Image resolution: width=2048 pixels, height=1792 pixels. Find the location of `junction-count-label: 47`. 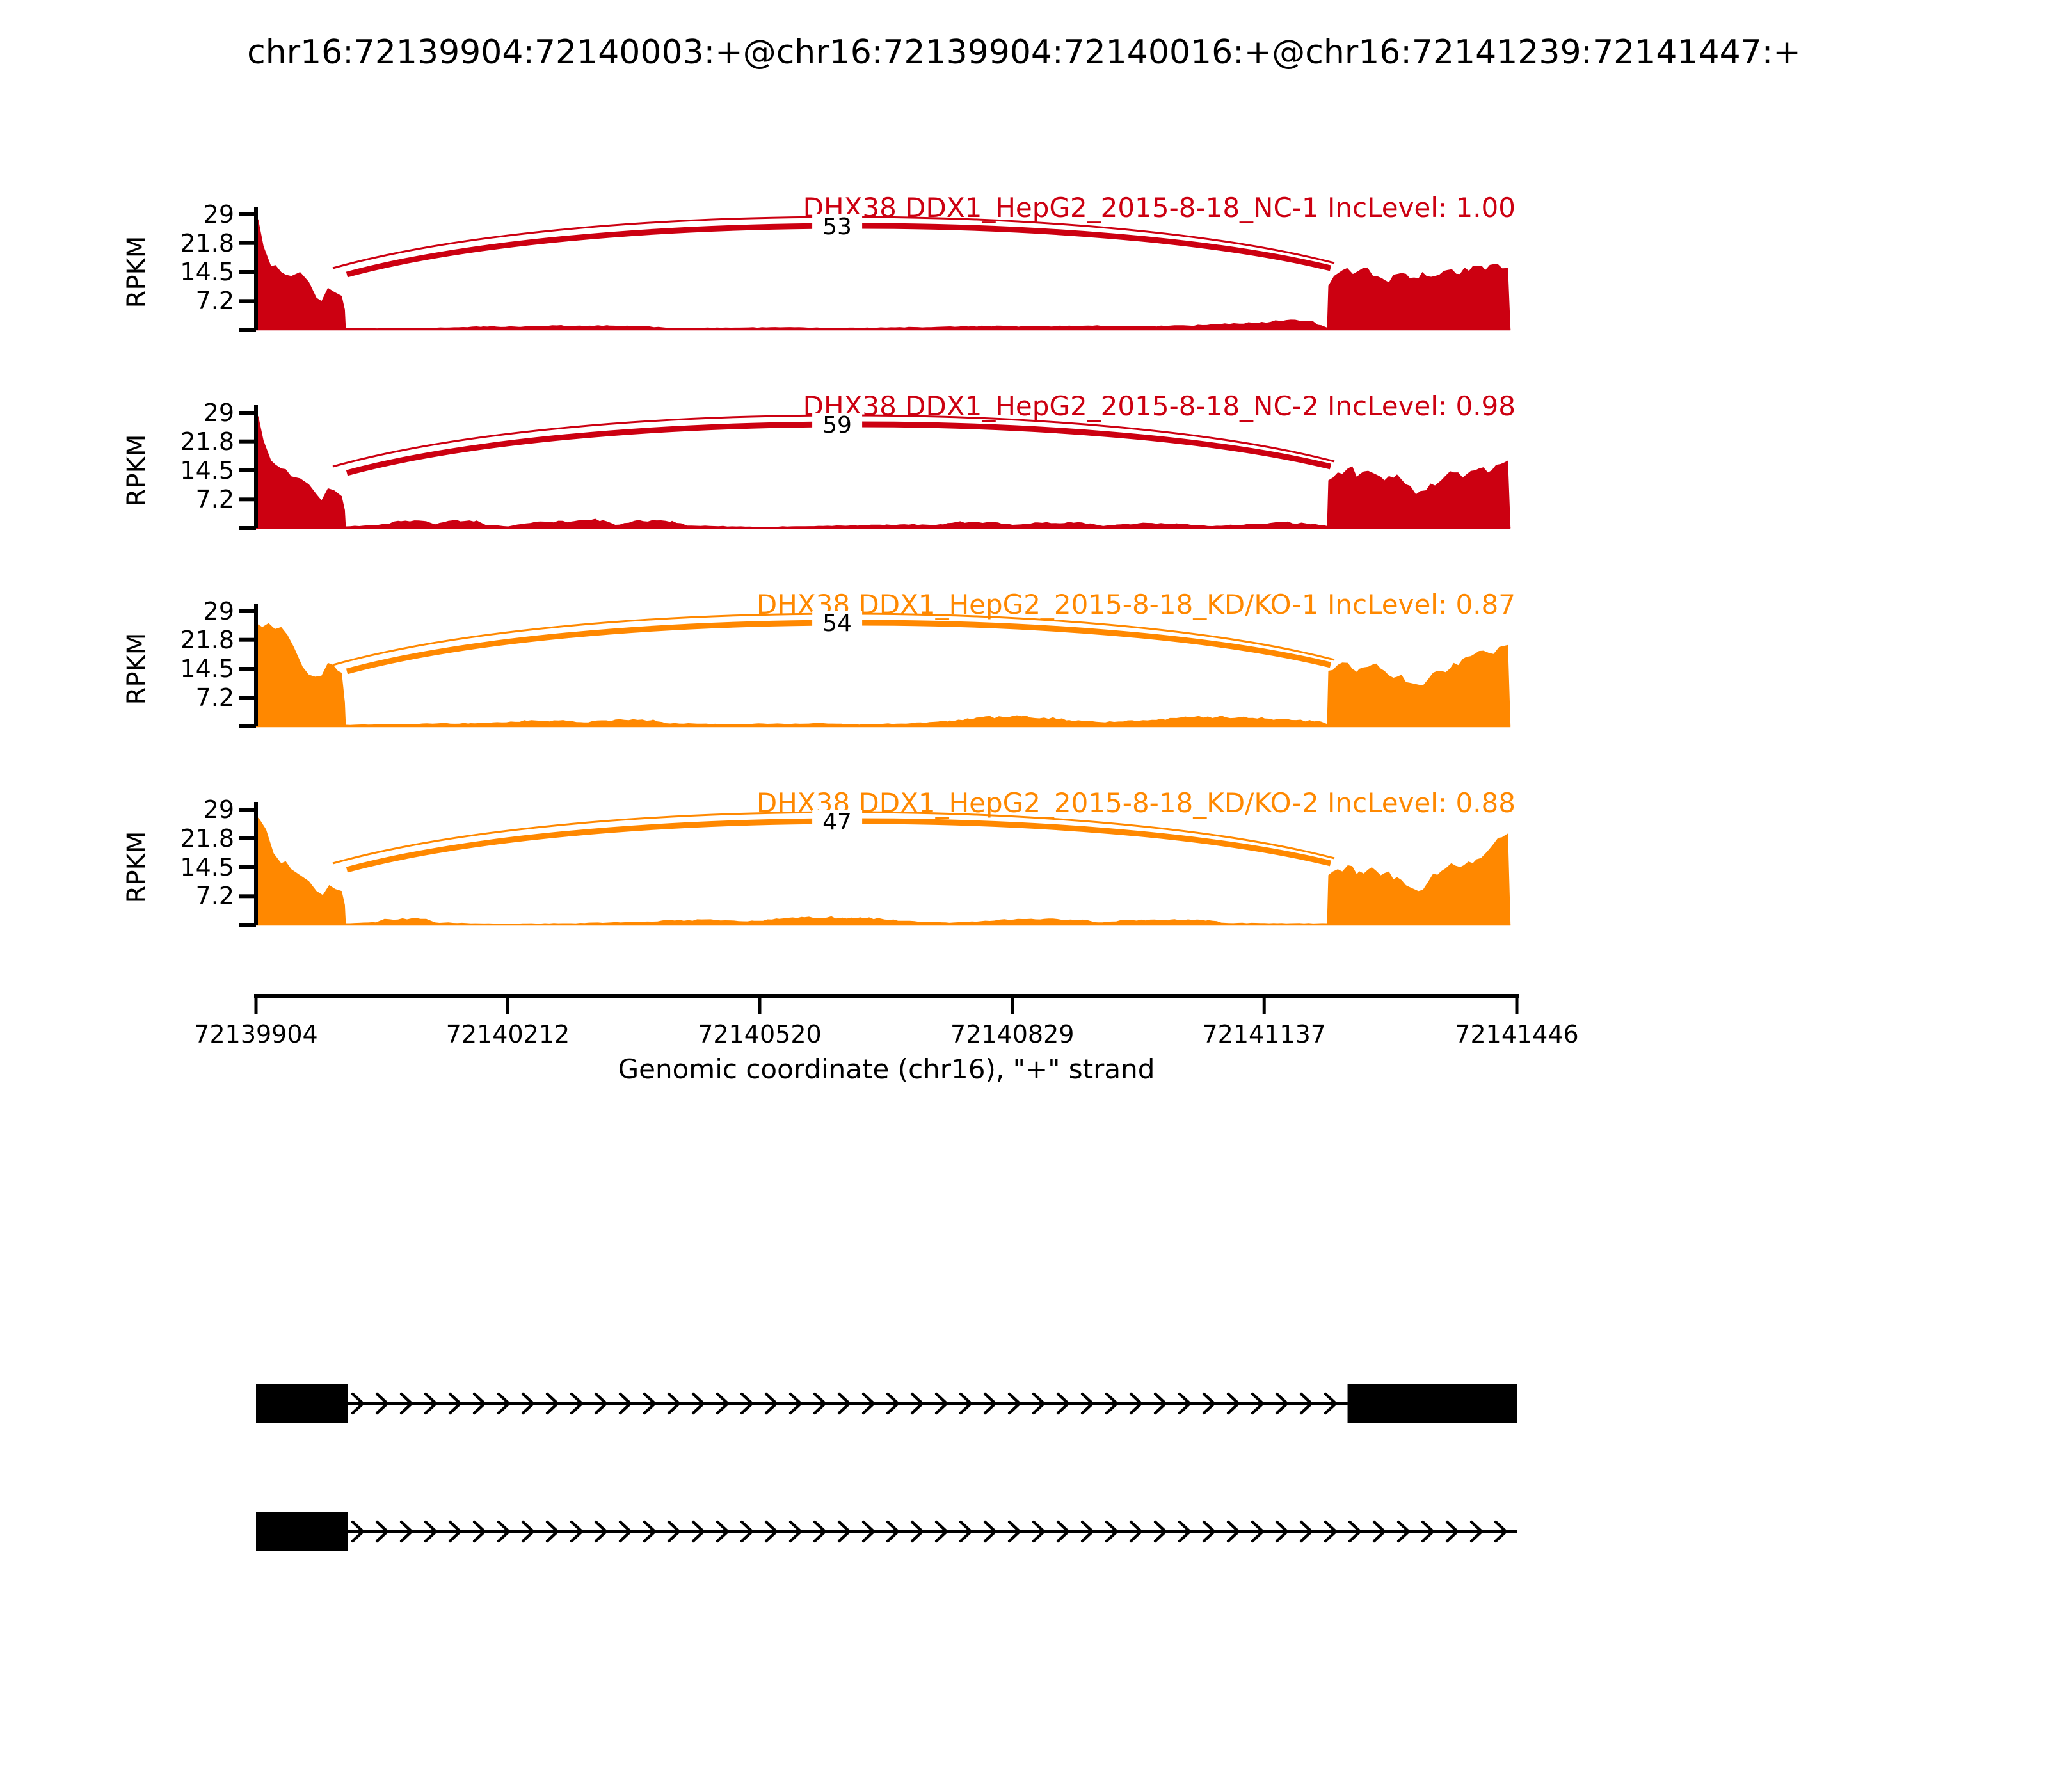

junction-count-label: 47 is located at coordinates (837, 822).